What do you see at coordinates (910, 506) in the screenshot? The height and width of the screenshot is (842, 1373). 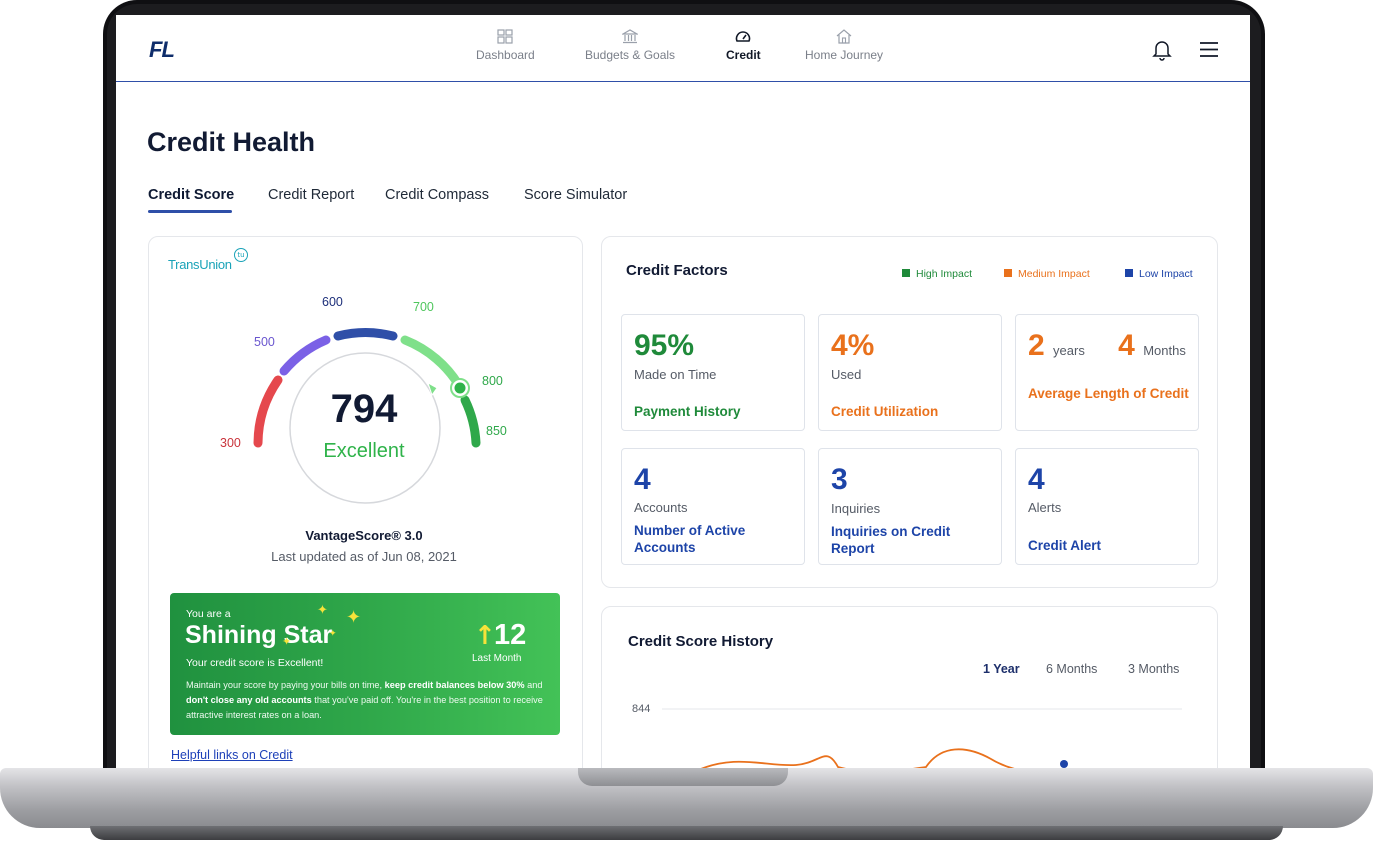 I see `factor-inquiries: 3 Inquiries Inquiries on Credit Report` at bounding box center [910, 506].